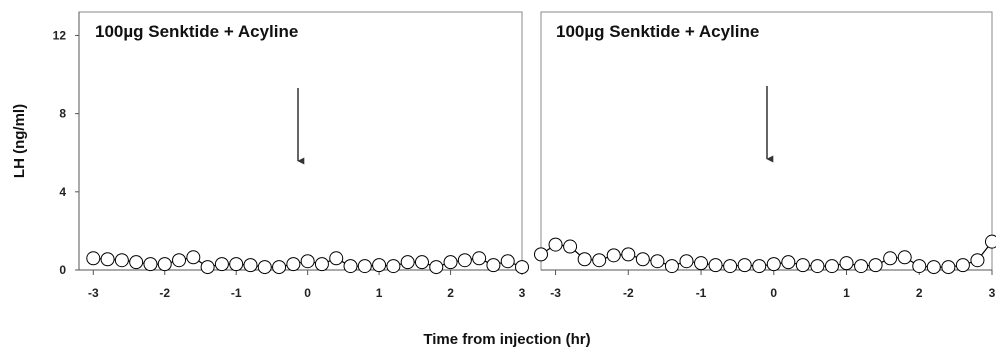  What do you see at coordinates (66, 152) in the screenshot?
I see `y-ticks: 0 4 8 12` at bounding box center [66, 152].